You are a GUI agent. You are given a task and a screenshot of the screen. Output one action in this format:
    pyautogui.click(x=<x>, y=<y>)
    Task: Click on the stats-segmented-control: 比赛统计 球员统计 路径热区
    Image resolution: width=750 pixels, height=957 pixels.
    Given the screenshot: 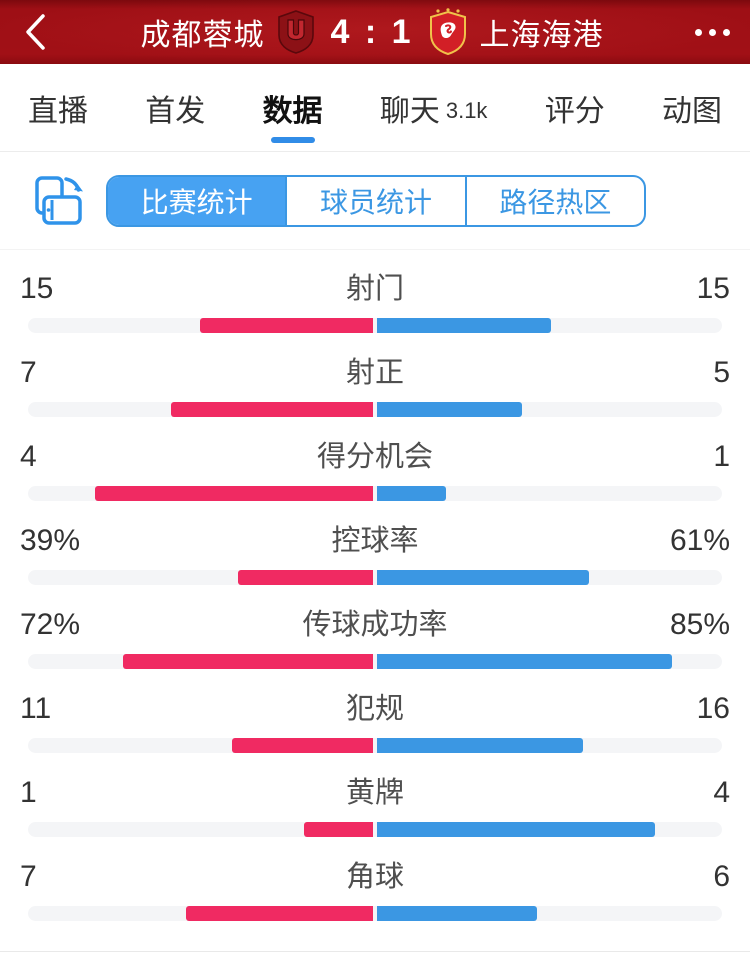 What is the action you would take?
    pyautogui.click(x=376, y=200)
    